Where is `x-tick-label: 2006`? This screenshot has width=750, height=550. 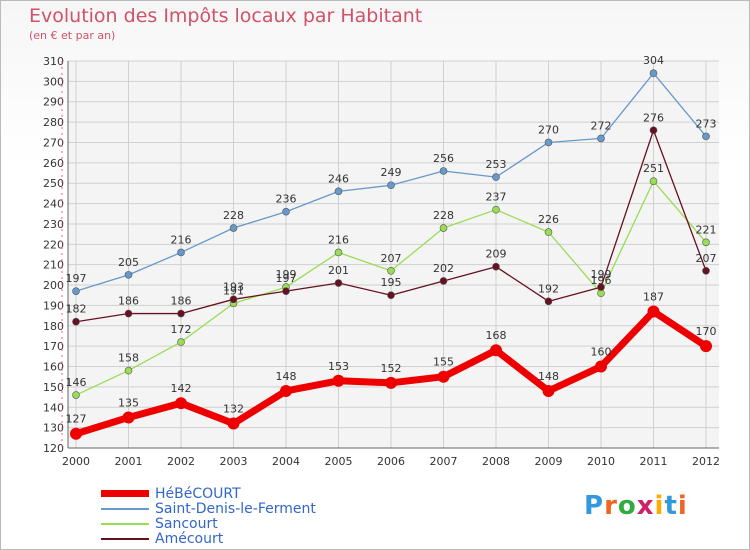
x-tick-label: 2006 is located at coordinates (391, 461).